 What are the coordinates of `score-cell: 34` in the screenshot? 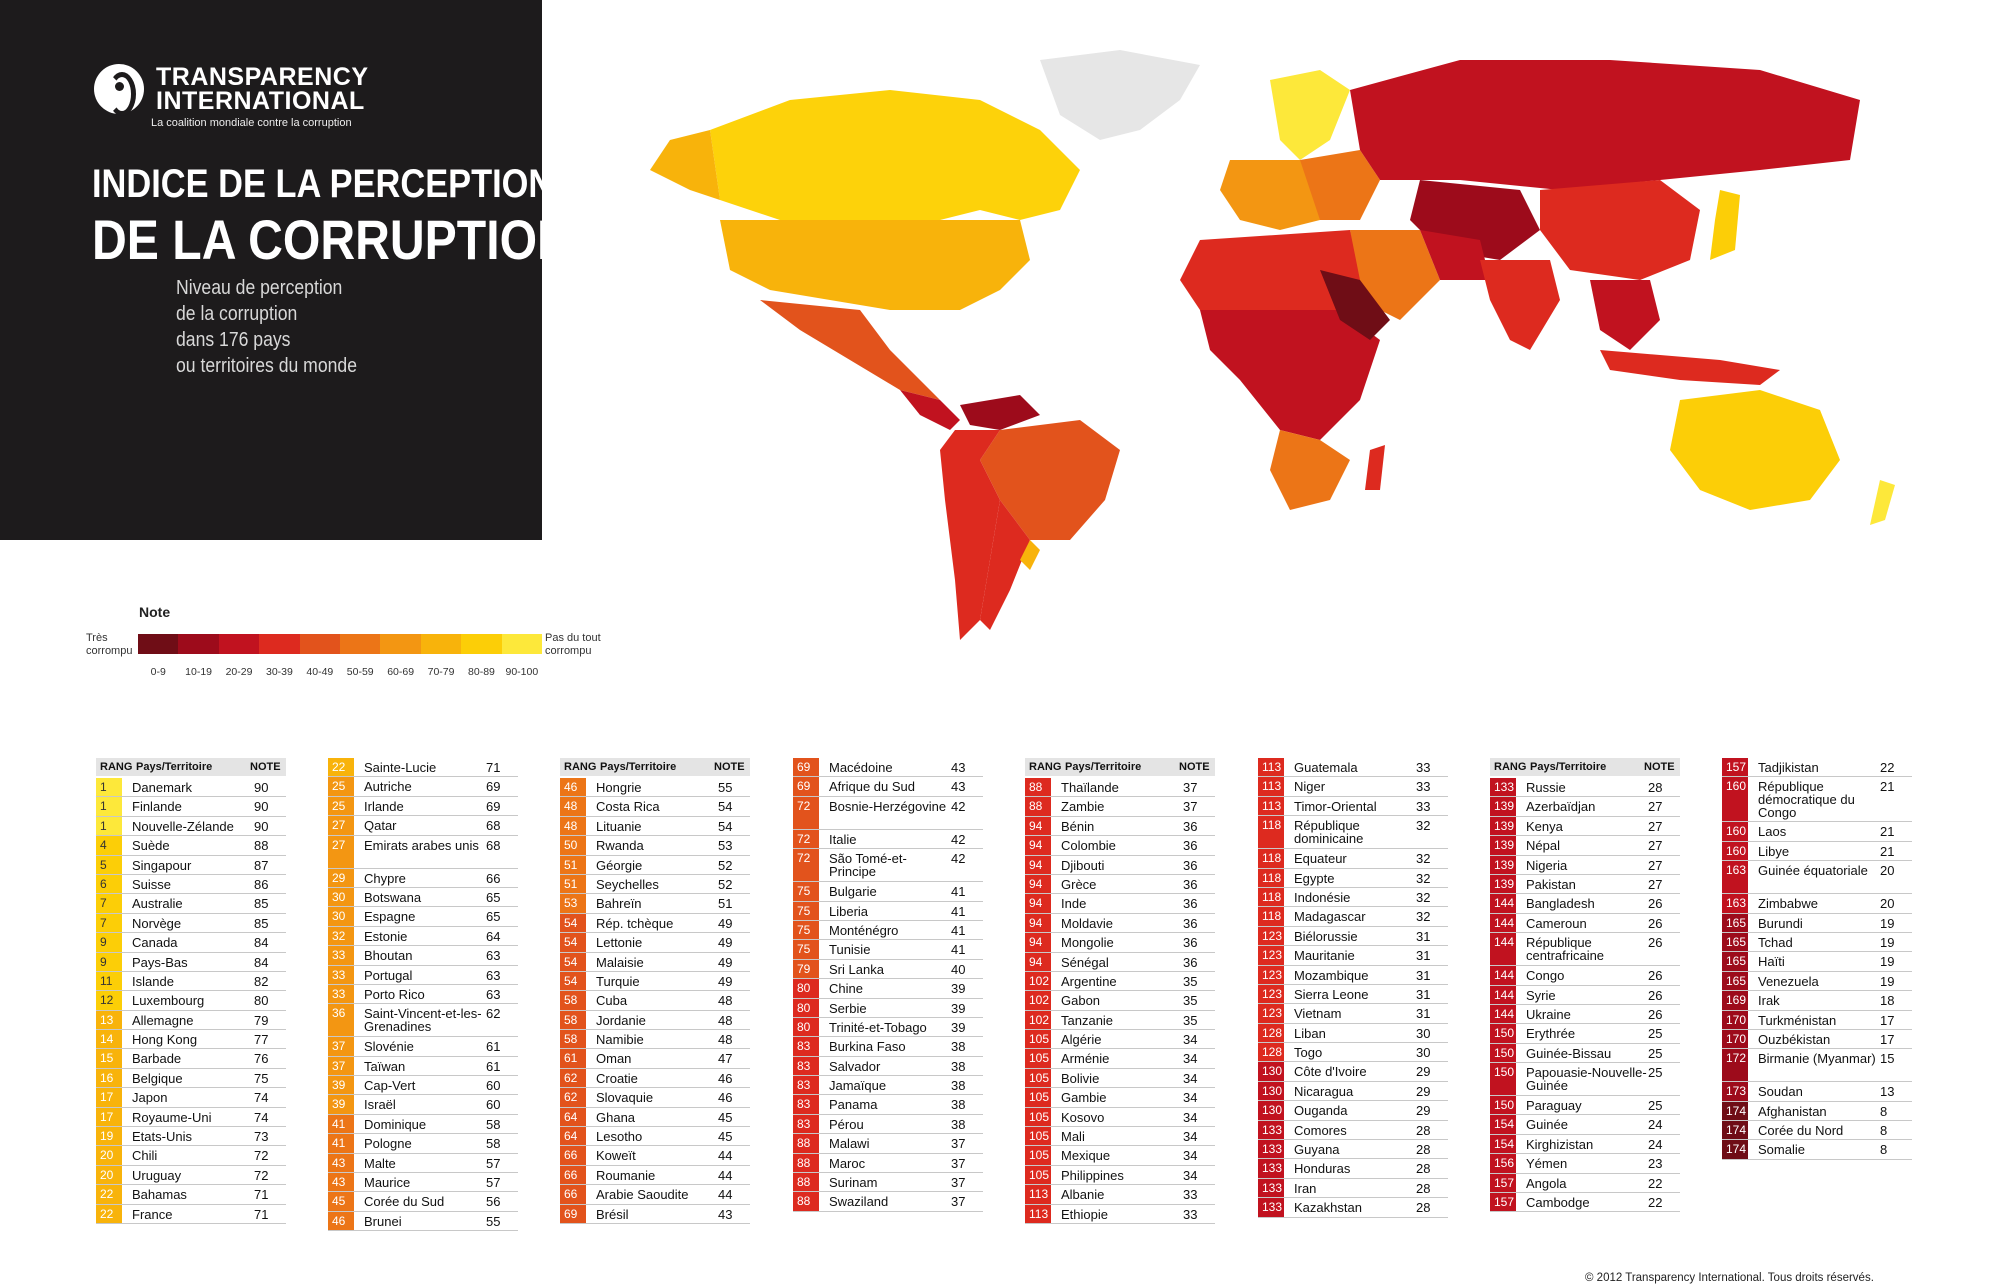 It's located at (1190, 1117).